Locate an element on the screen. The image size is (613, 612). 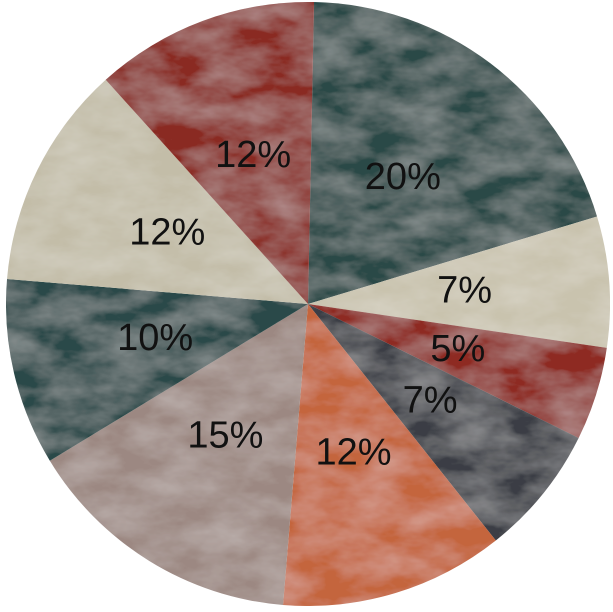
data-label: 15% is located at coordinates (225, 436).